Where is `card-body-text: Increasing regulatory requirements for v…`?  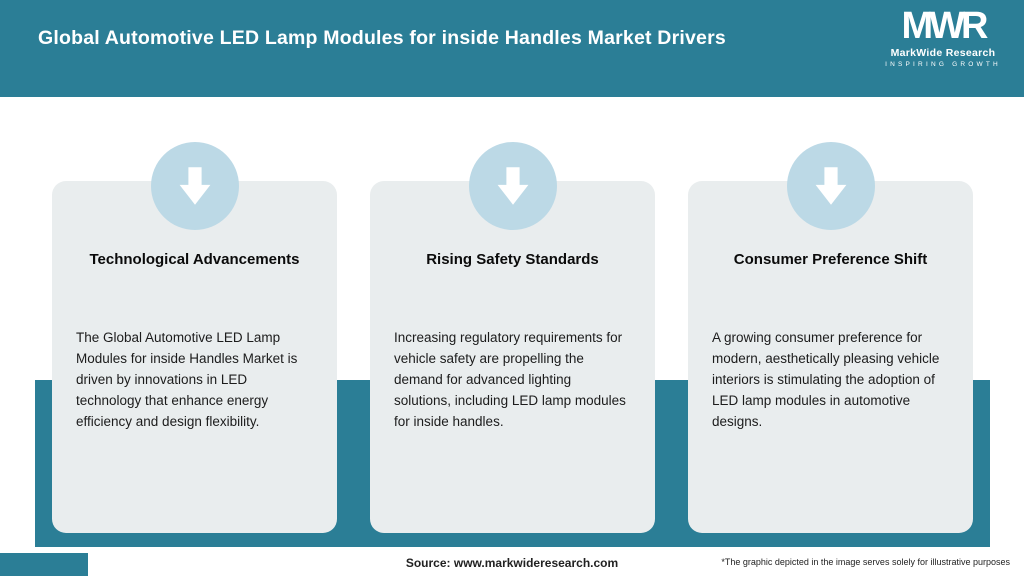
card-body-text: Increasing regulatory requirements for v… is located at coordinates (510, 379).